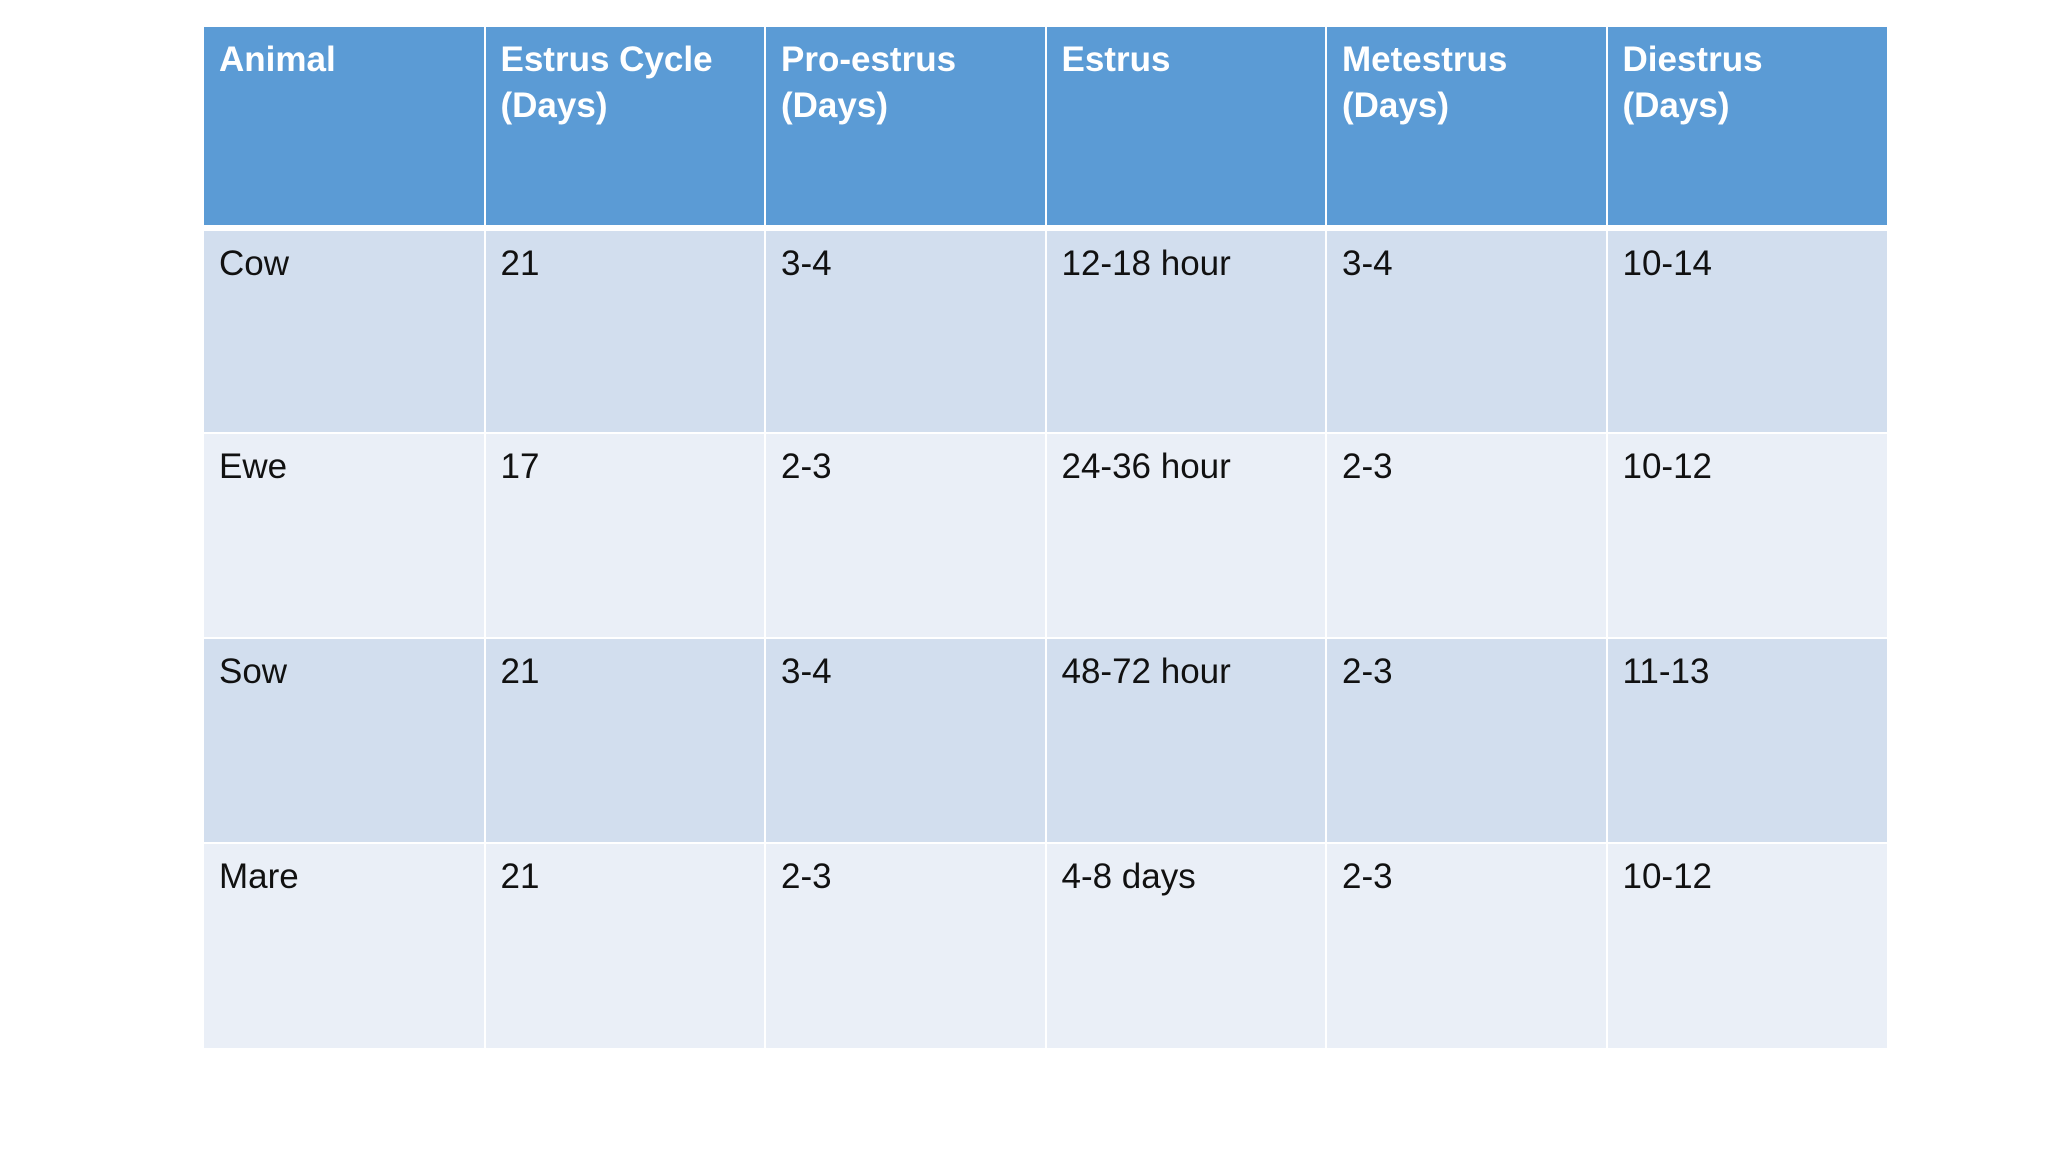  What do you see at coordinates (1746, 129) in the screenshot?
I see `header-diestrus: Diestrus (Days)` at bounding box center [1746, 129].